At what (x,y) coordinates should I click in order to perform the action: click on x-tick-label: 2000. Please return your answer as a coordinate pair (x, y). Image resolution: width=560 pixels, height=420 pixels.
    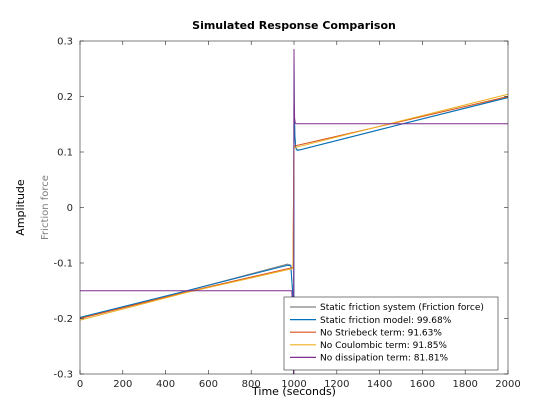
    Looking at the image, I should click on (507, 384).